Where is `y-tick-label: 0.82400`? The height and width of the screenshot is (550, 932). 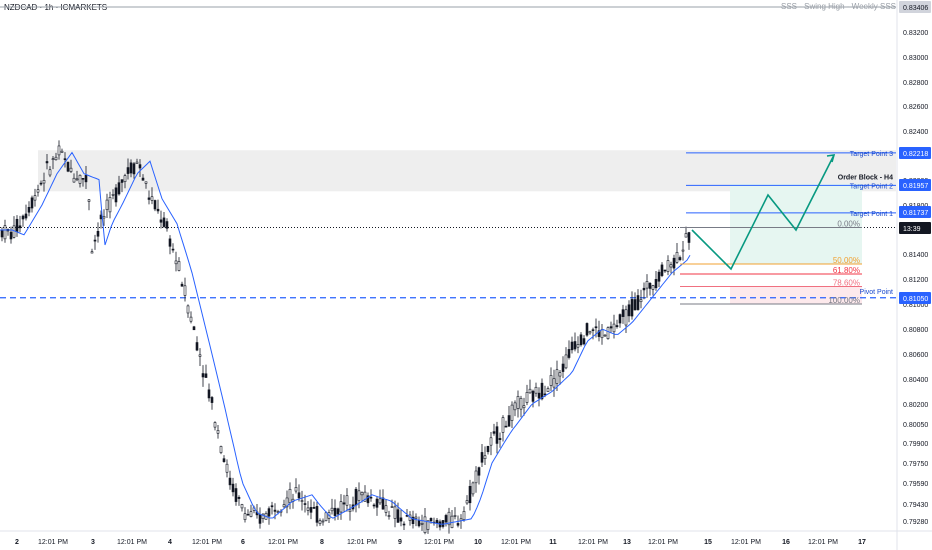 y-tick-label: 0.82400 is located at coordinates (915, 132).